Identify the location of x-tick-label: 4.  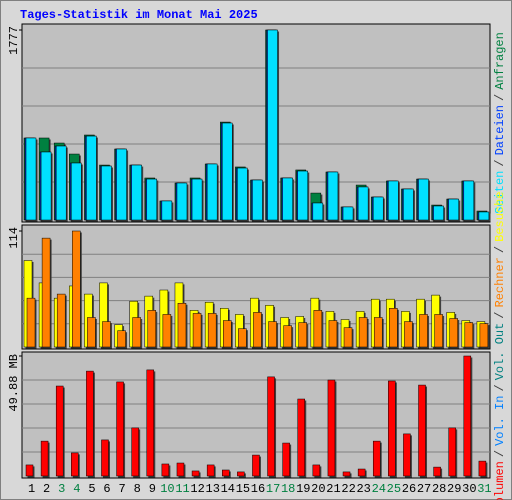
(76, 489).